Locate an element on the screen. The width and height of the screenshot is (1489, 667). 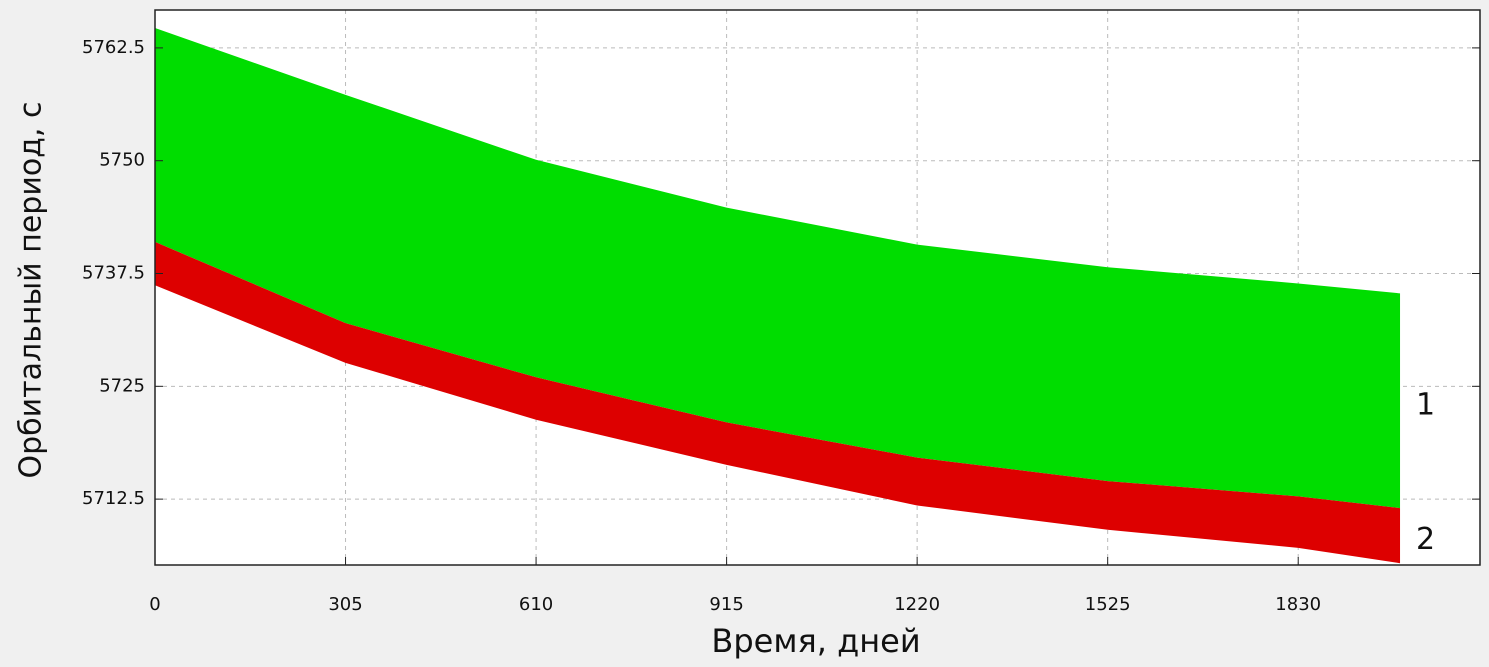
x-tick-label: 1830 is located at coordinates (1298, 604).